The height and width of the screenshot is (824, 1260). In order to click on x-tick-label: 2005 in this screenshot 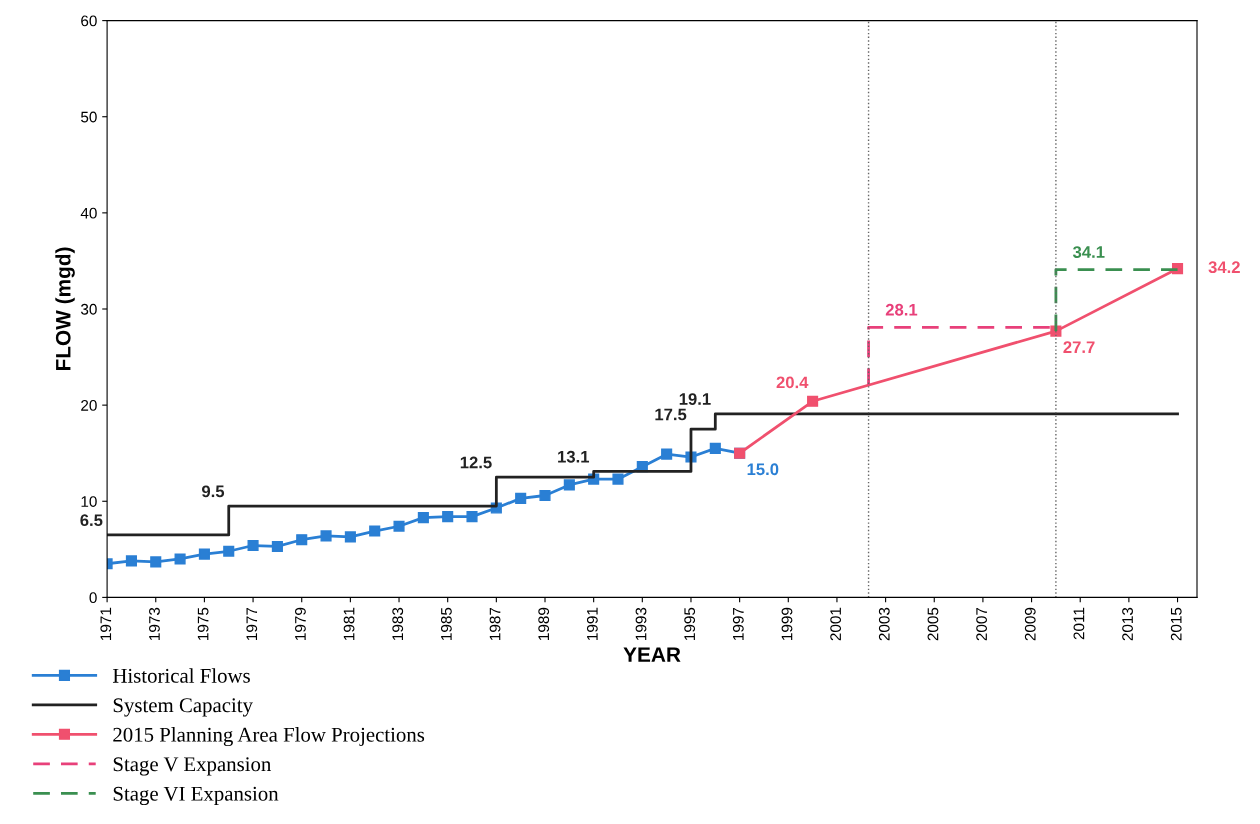, I will do `click(933, 624)`.